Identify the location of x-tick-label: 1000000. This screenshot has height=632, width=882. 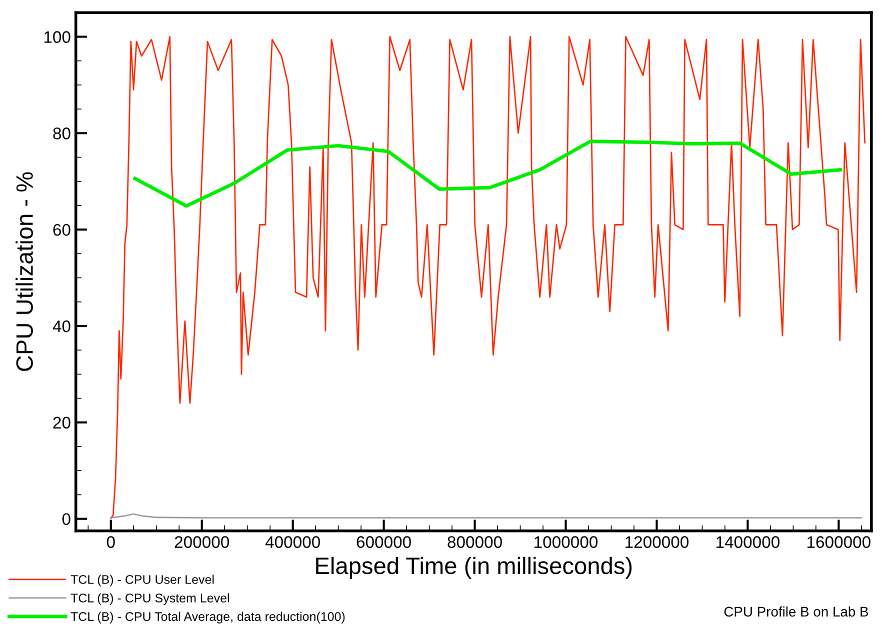
(566, 542).